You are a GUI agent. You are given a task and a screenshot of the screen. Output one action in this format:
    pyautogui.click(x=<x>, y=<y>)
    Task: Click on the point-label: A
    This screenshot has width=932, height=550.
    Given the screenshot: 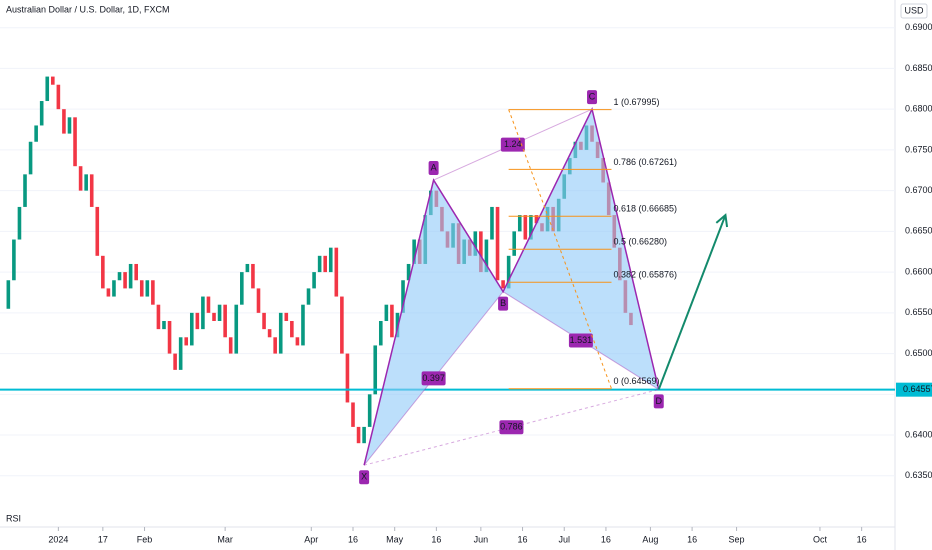 What is the action you would take?
    pyautogui.click(x=434, y=167)
    